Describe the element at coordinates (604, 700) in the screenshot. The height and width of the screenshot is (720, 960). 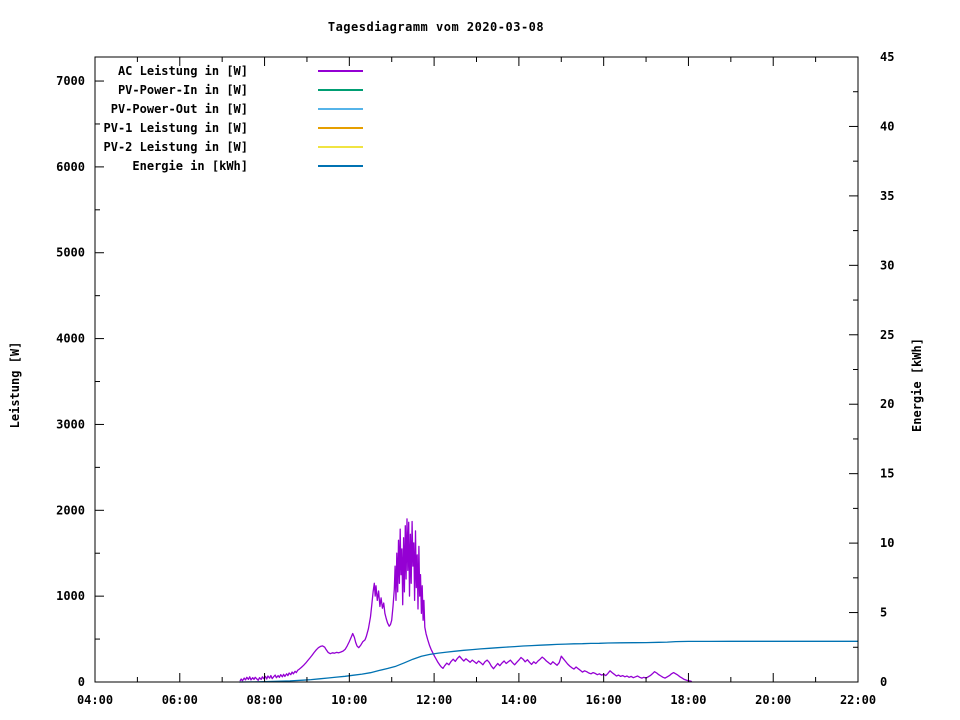
I see `x-tick-label: 16:00` at that location.